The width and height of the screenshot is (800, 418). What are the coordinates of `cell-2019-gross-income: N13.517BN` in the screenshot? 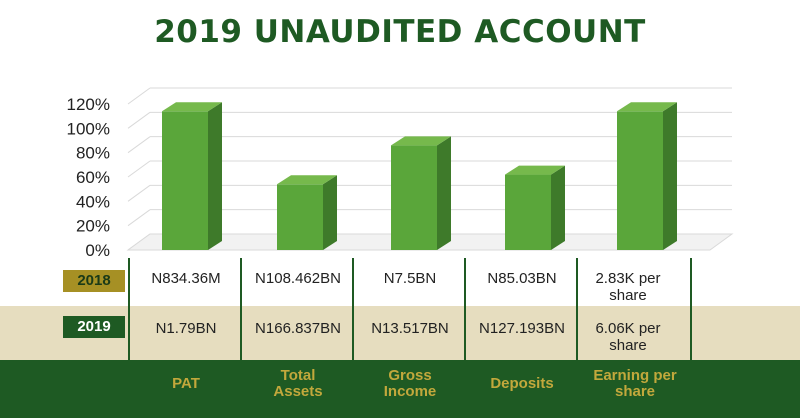 It's located at (410, 328).